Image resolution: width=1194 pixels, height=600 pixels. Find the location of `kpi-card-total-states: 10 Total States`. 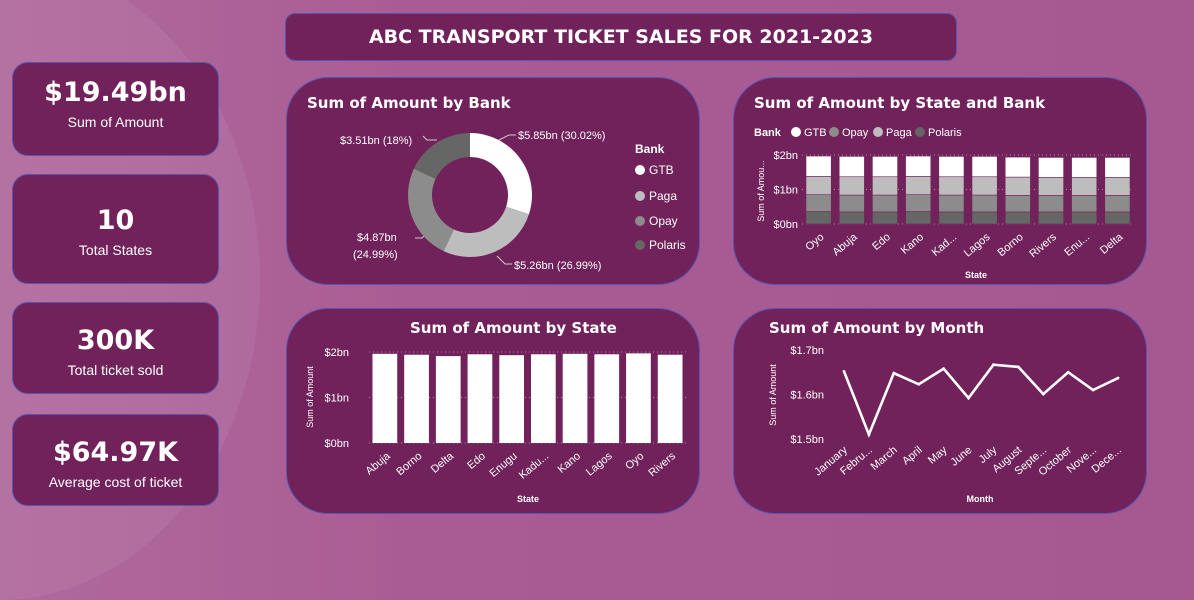

kpi-card-total-states: 10 Total States is located at coordinates (115, 229).